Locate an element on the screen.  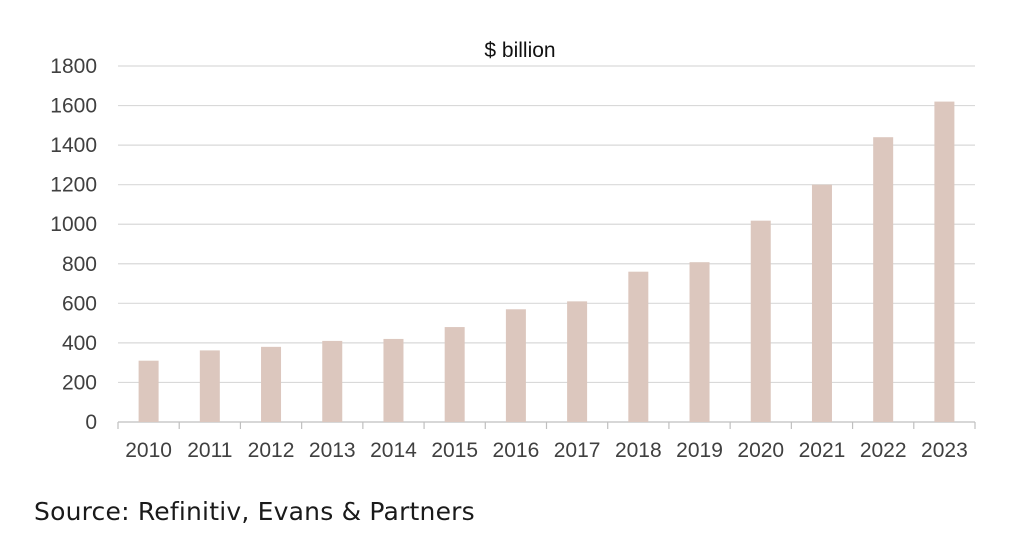
x-tick-label: 2021 is located at coordinates (822, 450).